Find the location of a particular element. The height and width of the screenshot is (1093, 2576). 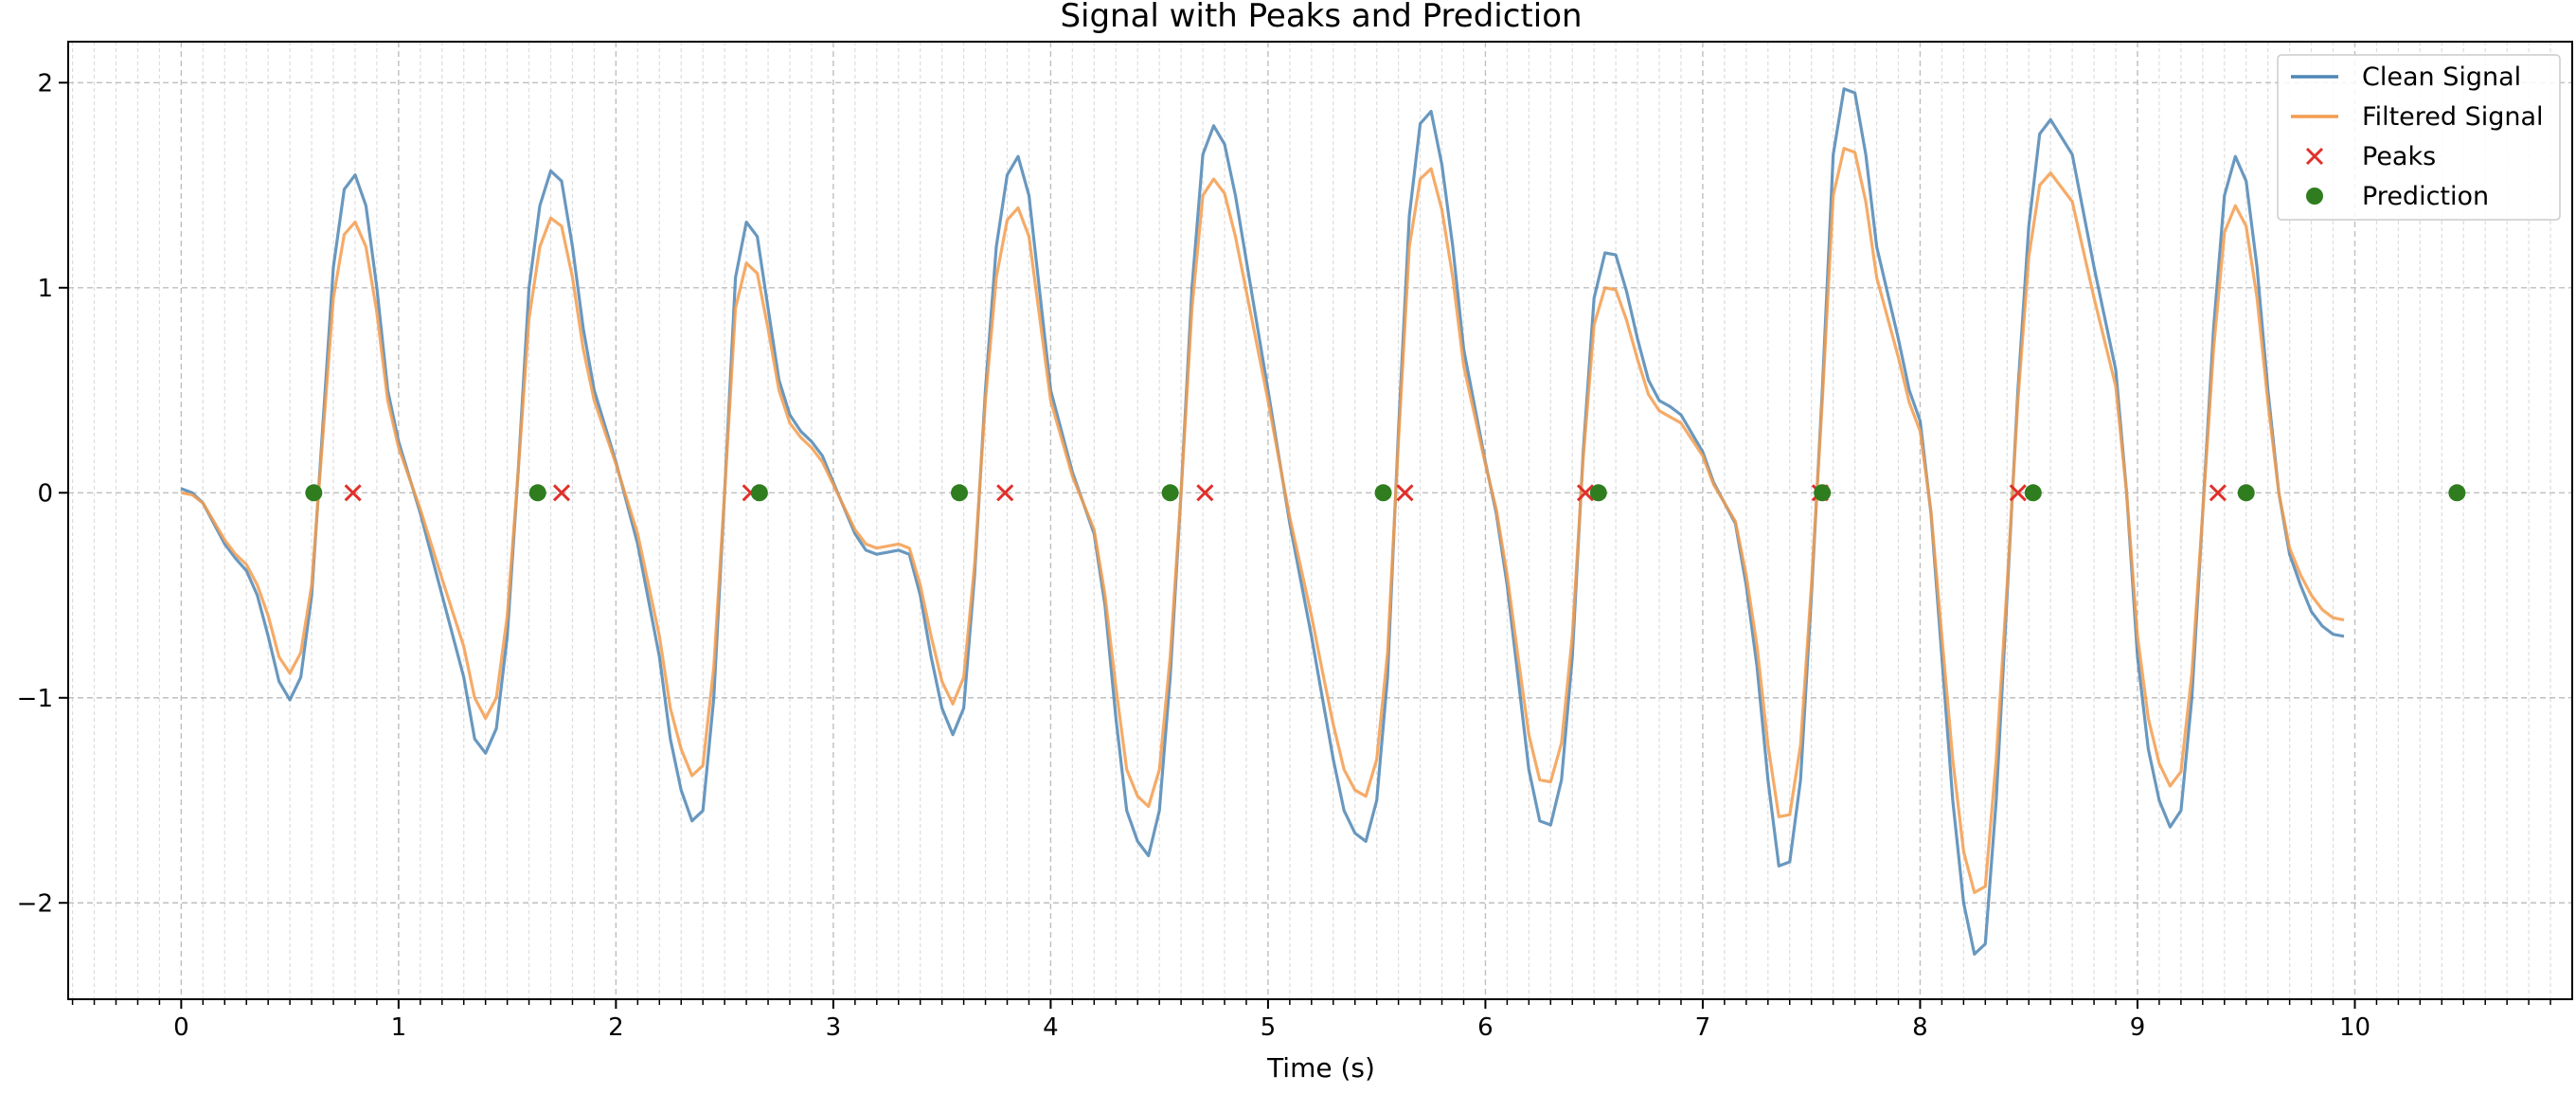

x-tick-label: 1 is located at coordinates (399, 1028).